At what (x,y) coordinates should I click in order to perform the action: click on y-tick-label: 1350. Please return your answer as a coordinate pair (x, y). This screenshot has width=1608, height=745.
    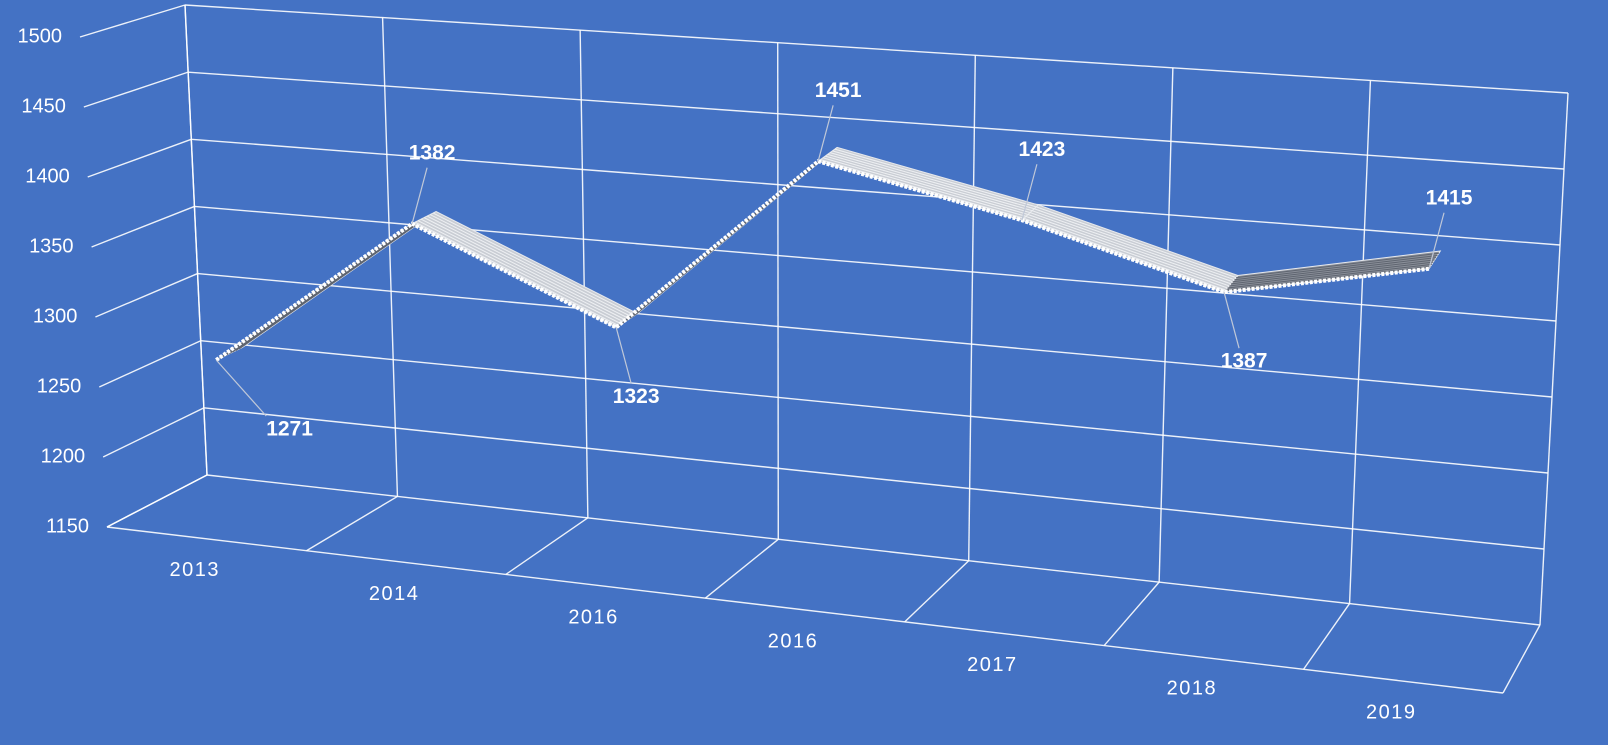
    Looking at the image, I should click on (51, 246).